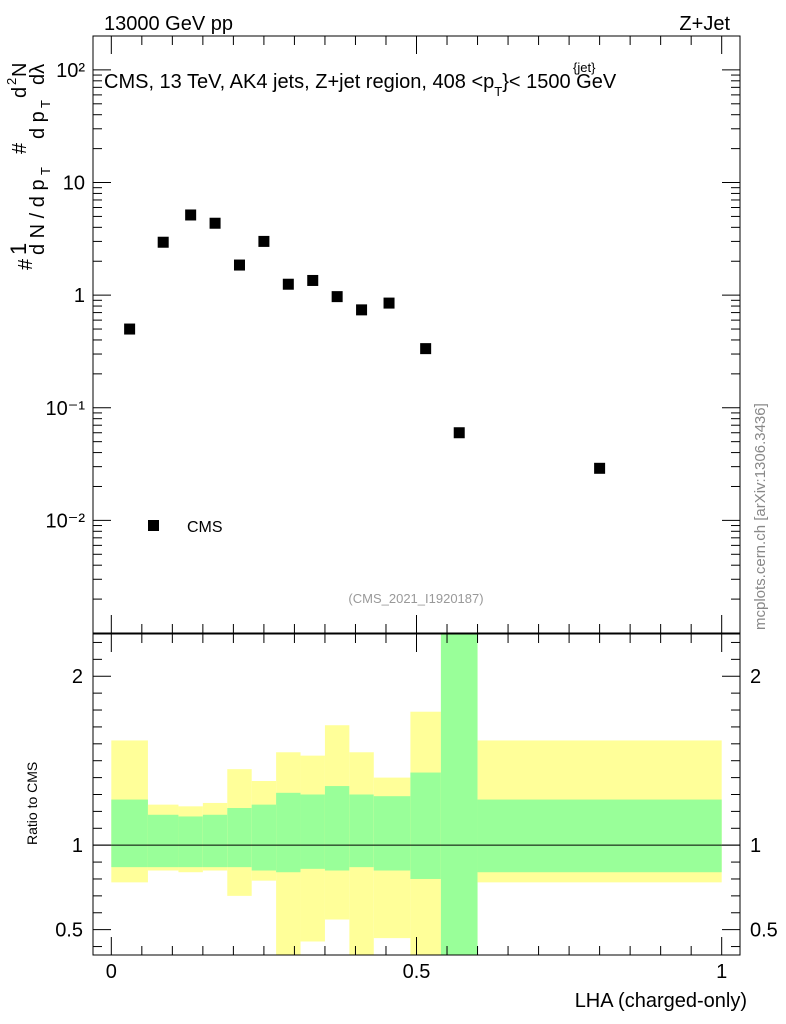  What do you see at coordinates (38, 74) in the screenshot?
I see `y-axis-label-text-dl: dλ` at bounding box center [38, 74].